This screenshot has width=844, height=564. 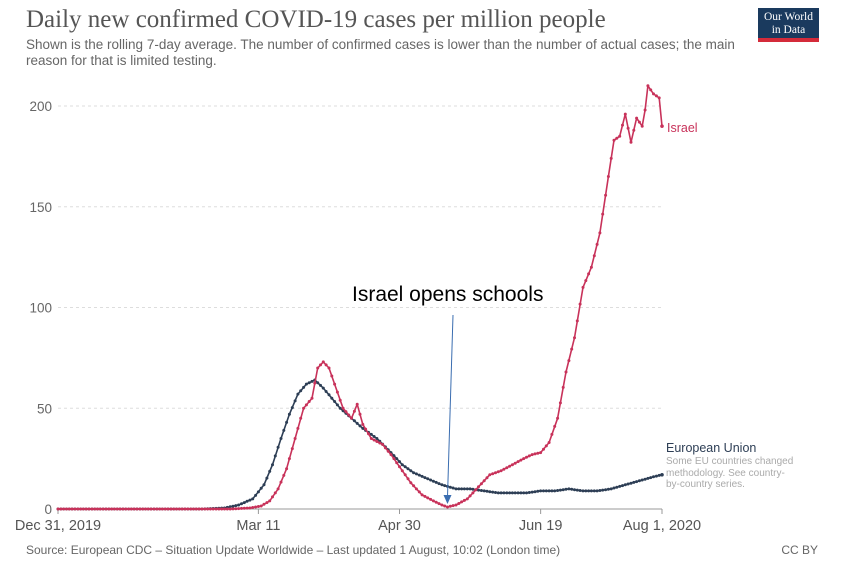 I want to click on x-tick-label: Mar 11, so click(x=258, y=526).